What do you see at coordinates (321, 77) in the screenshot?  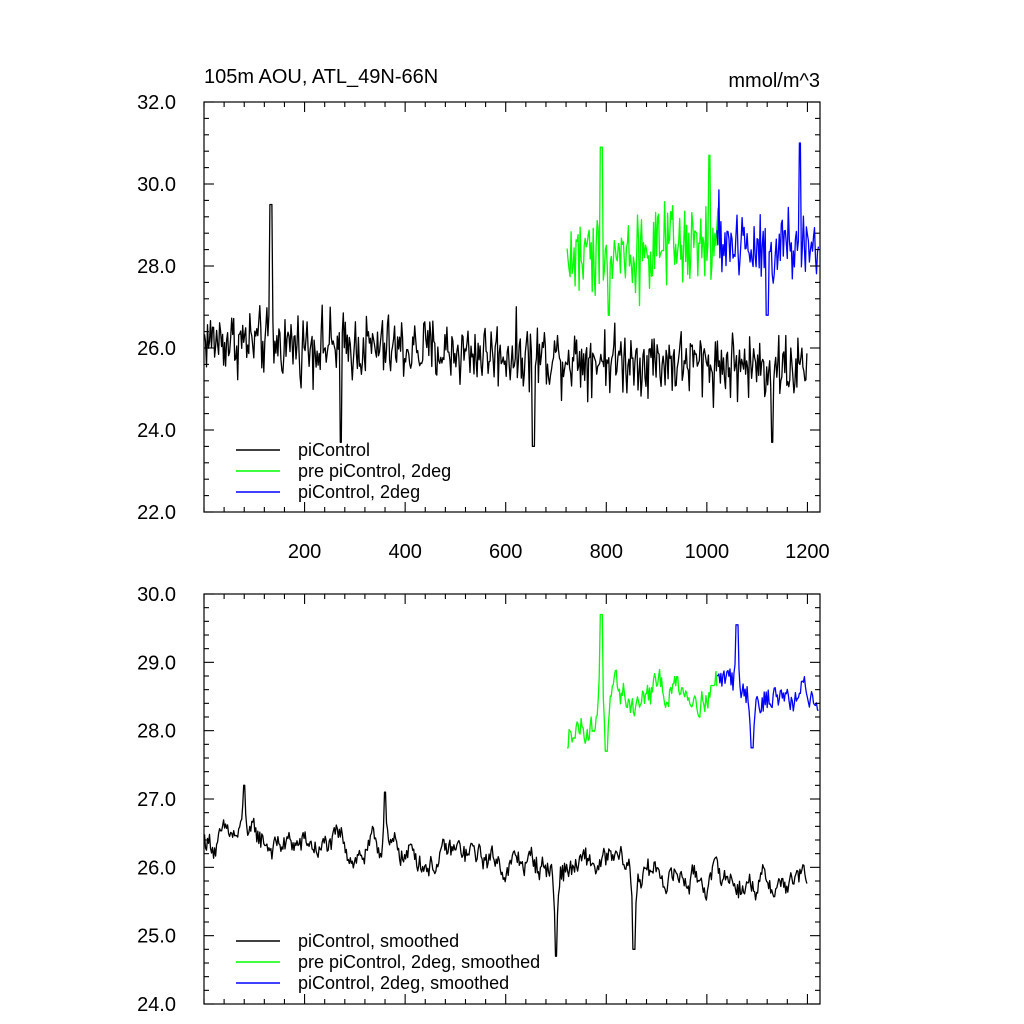 I see `top-title-left: 105m AOU, ATL_49N-66N` at bounding box center [321, 77].